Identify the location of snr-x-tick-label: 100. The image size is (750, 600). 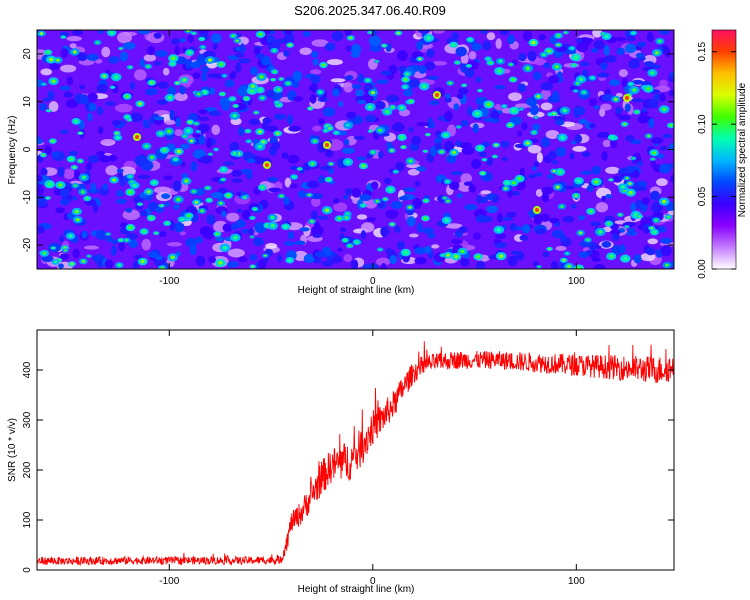
(576, 581).